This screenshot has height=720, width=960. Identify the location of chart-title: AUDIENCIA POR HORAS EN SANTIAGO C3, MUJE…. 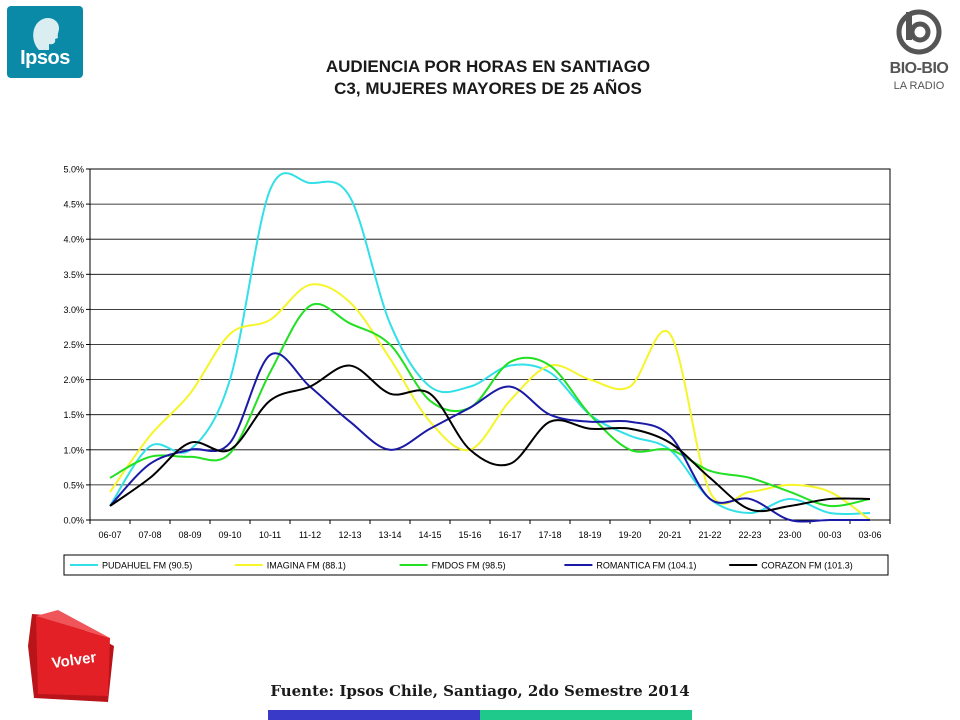
(488, 78).